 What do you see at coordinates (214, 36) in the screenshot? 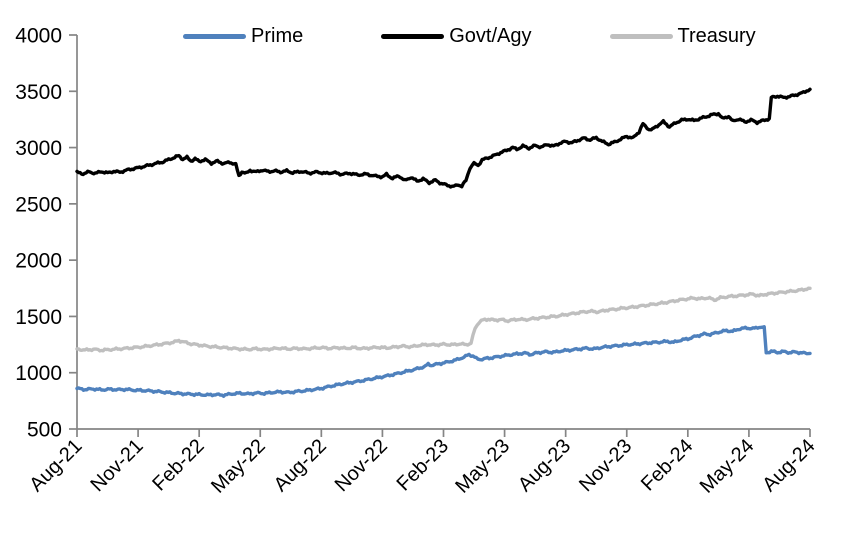
I see `prime-line-swatch` at bounding box center [214, 36].